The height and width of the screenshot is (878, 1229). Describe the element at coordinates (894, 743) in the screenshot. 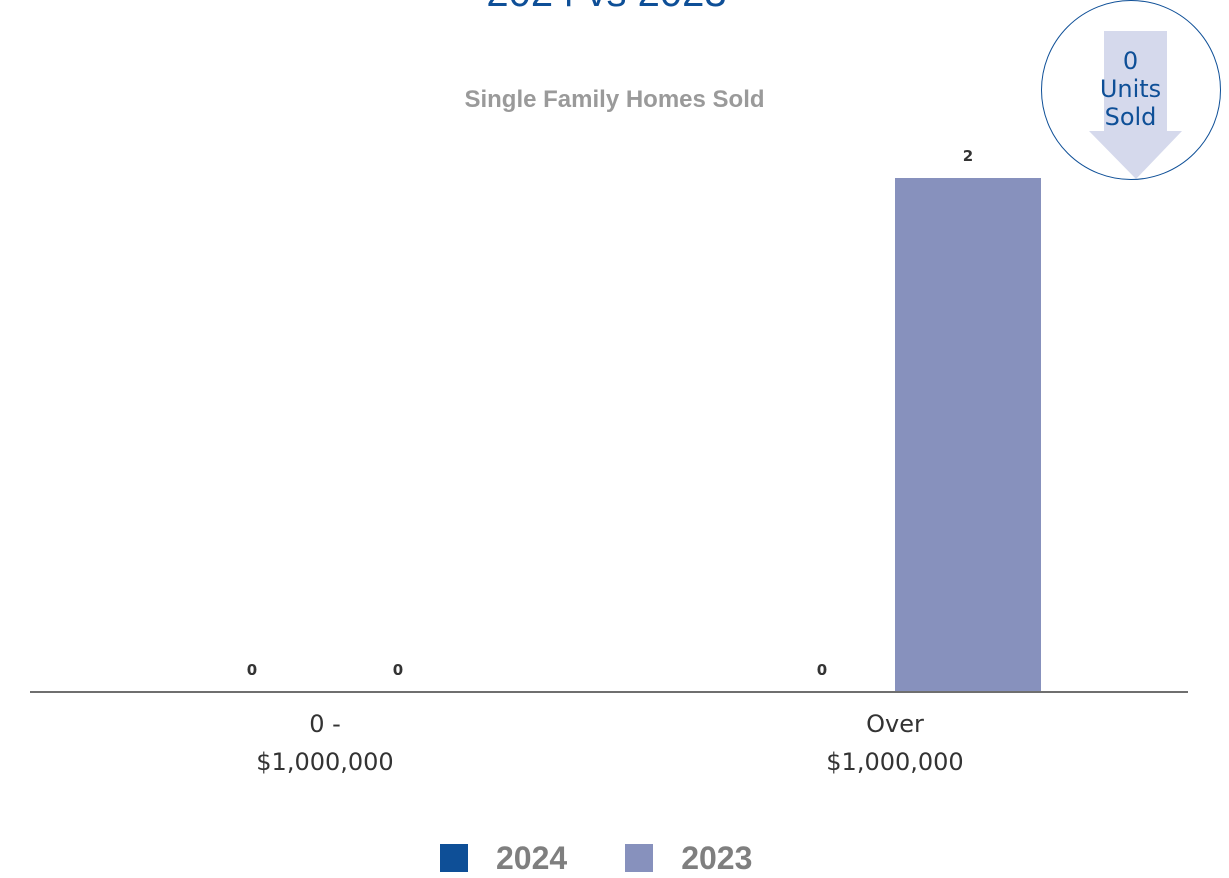

I see `x-tick-label-1: Over $1,000,000` at that location.